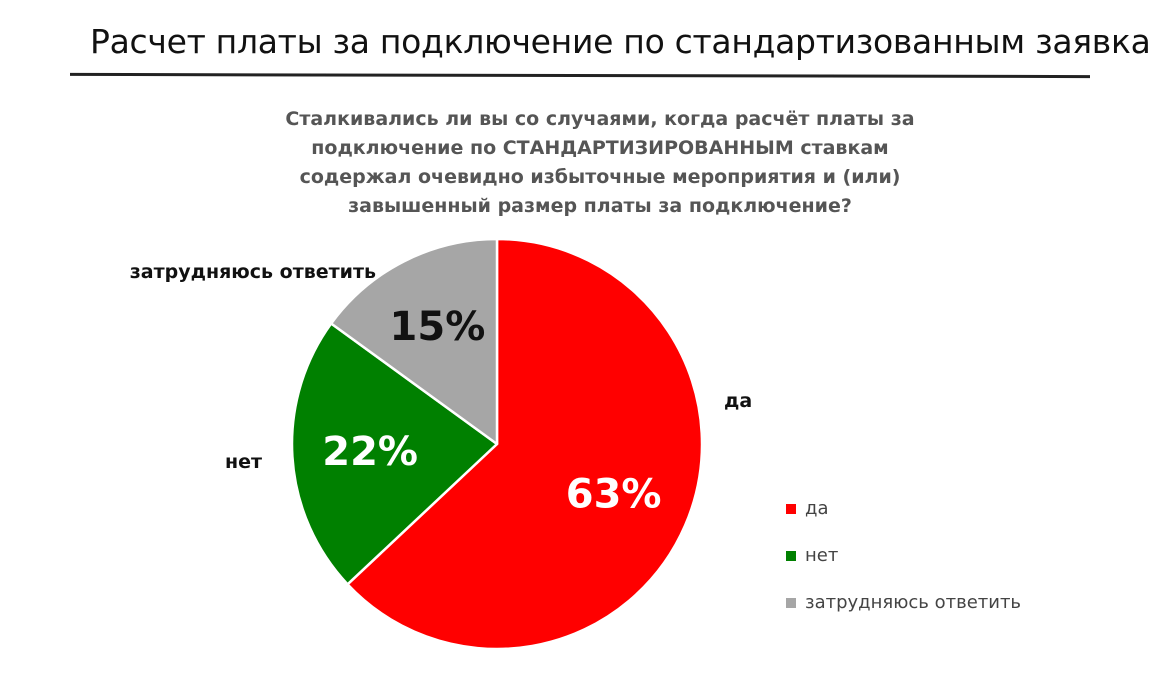  Describe the element at coordinates (913, 602) in the screenshot. I see `legend-label: затрудняюсь ответить` at that location.